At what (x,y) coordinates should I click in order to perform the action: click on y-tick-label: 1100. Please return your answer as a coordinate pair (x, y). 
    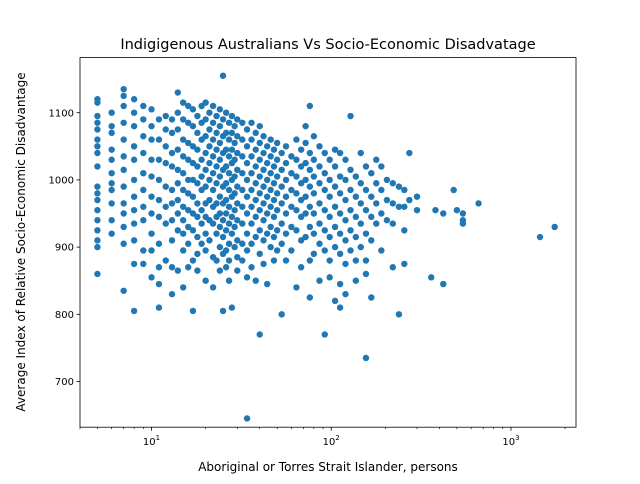
    Looking at the image, I should click on (61, 113).